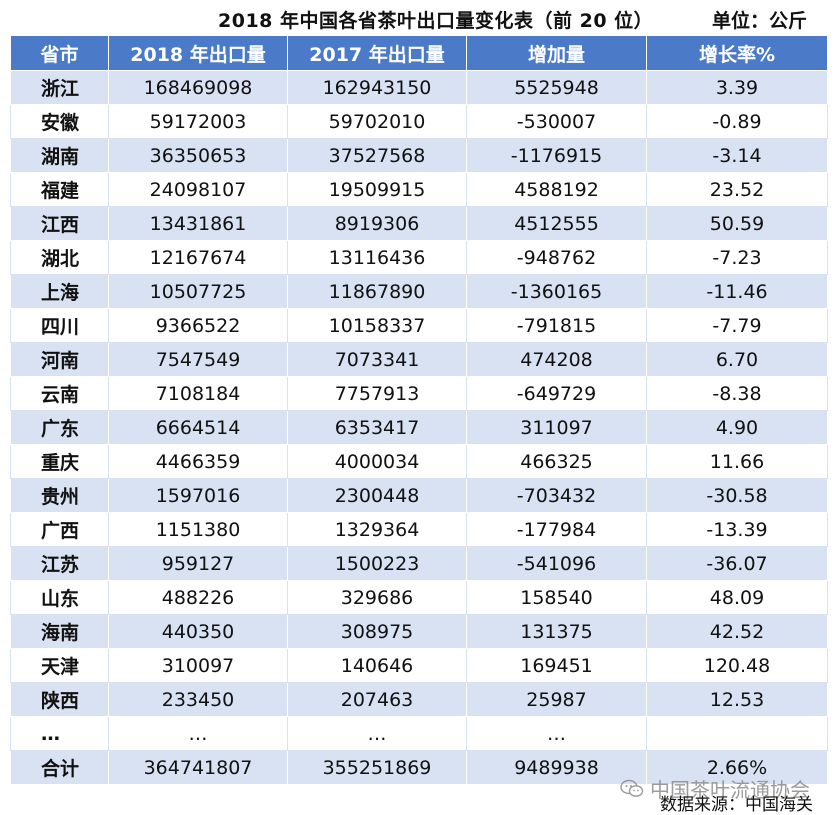 This screenshot has width=838, height=815. Describe the element at coordinates (419, 529) in the screenshot. I see `table-row: 广西 1151380 1329364 -177984 -13.39` at that location.